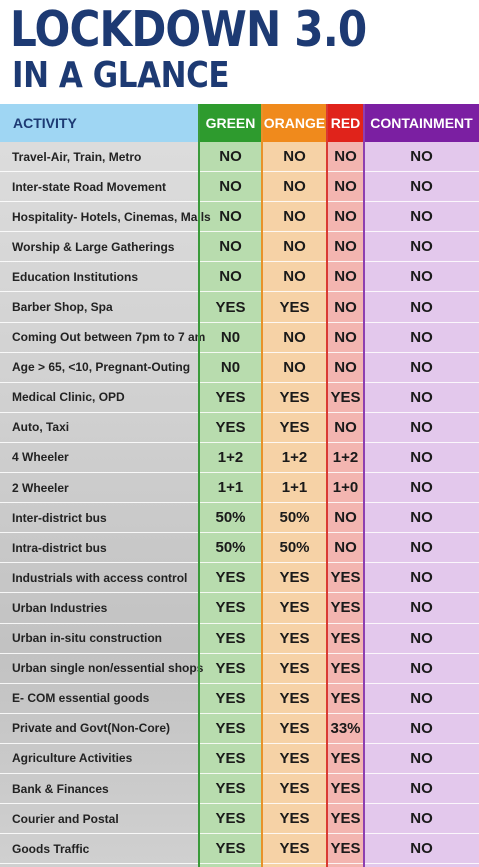 The image size is (479, 867). What do you see at coordinates (99, 123) in the screenshot?
I see `header-activity: ACTIVITY` at bounding box center [99, 123].